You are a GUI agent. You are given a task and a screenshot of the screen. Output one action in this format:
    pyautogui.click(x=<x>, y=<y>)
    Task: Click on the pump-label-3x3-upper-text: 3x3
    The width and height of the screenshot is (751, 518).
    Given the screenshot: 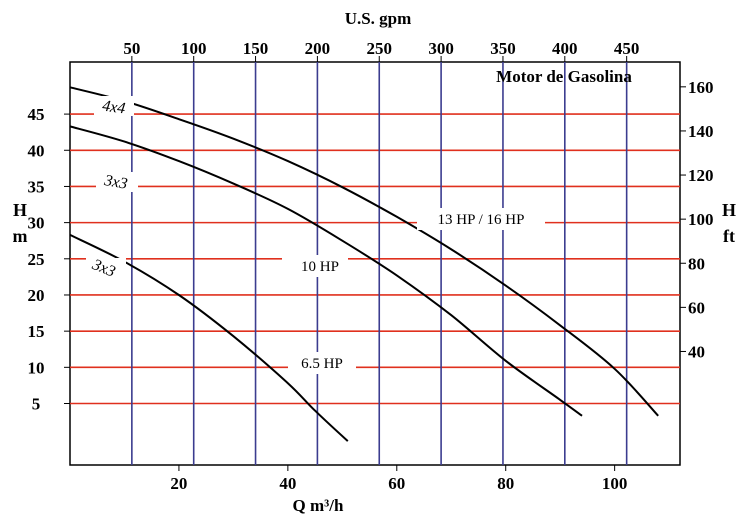 What is the action you would take?
    pyautogui.click(x=115, y=182)
    